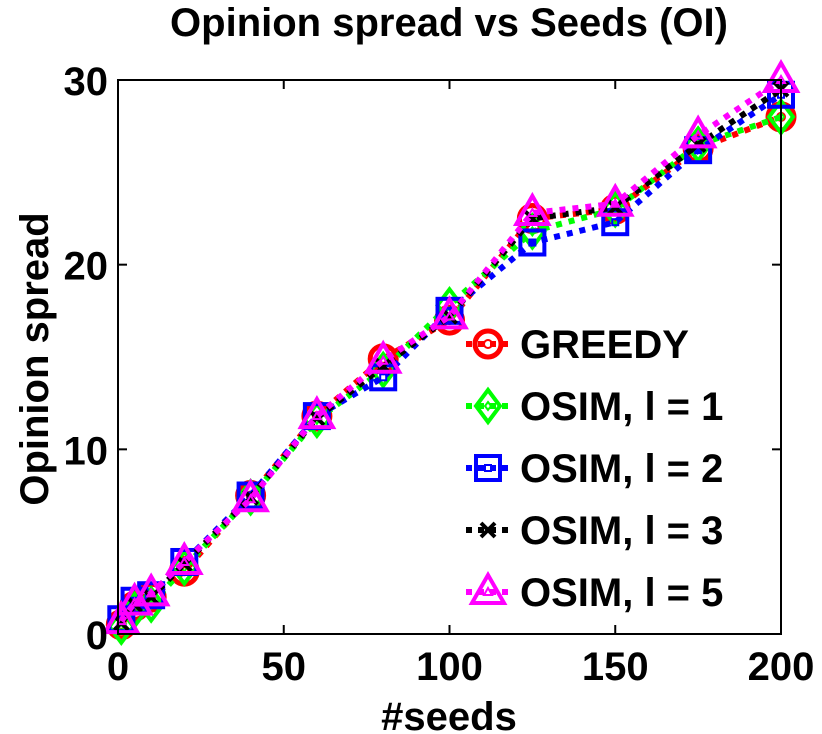  I want to click on legend-item: OSIM, l = 3, so click(594, 531).